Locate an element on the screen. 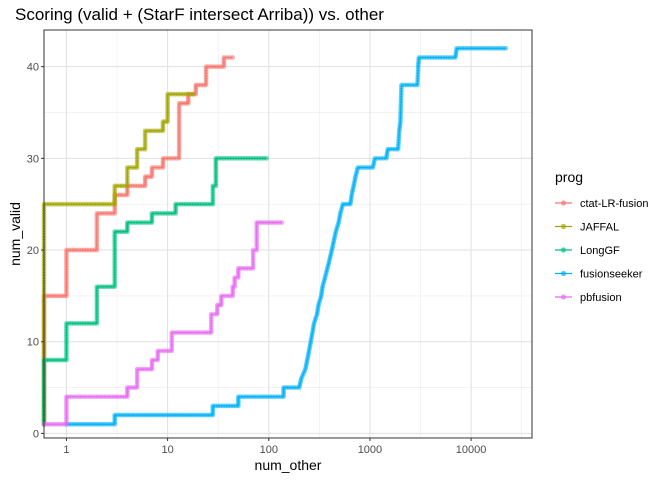  legend-item-ctat-LR-fusion: ctat-LR-fusion is located at coordinates (601, 204).